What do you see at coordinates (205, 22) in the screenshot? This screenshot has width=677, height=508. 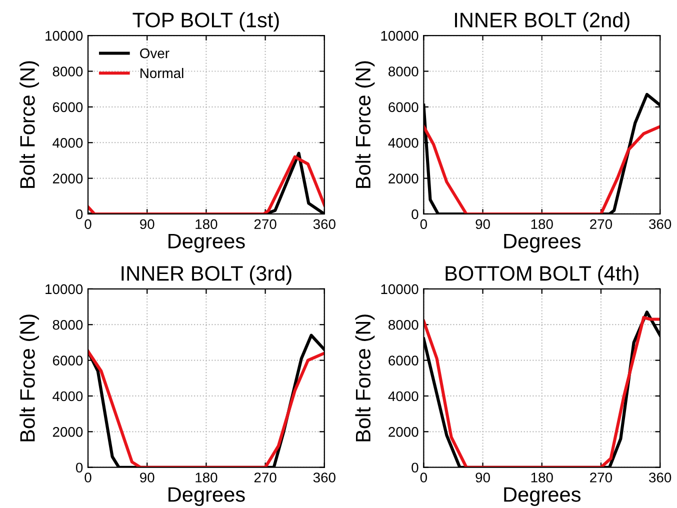 I see `chart-title: TOP BOLT (1st)` at bounding box center [205, 22].